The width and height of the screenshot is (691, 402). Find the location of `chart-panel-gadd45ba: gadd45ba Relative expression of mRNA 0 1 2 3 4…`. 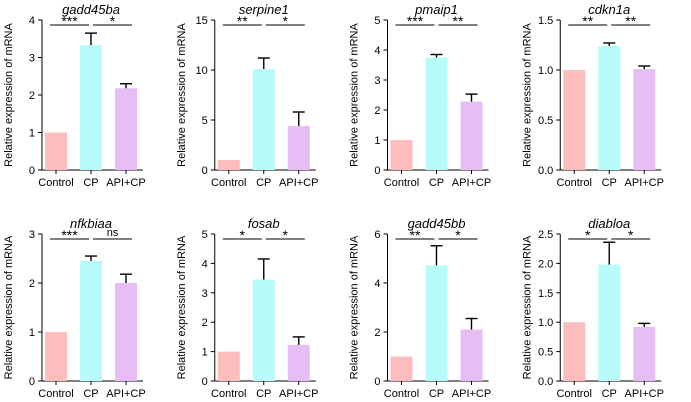

chart-panel-gadd45ba: gadd45ba Relative expression of mRNA 0 1 2 3 4… is located at coordinates (74, 95).